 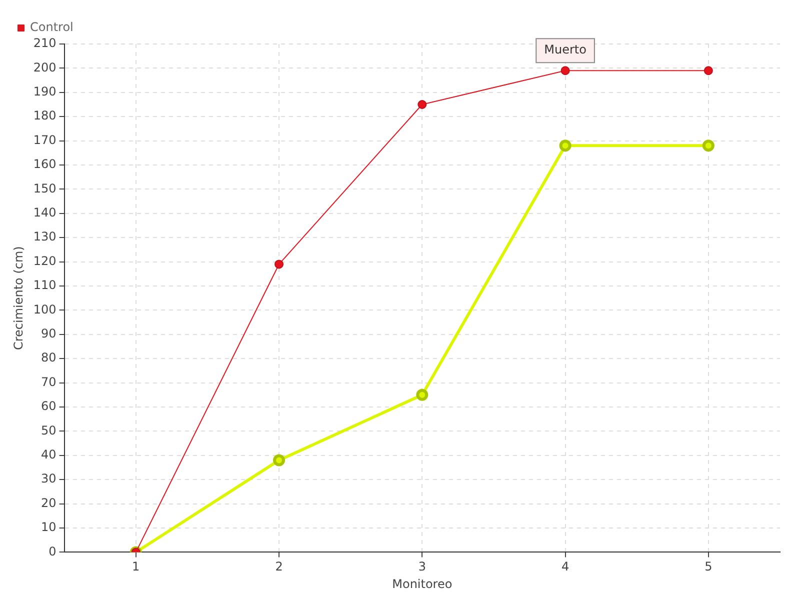 I want to click on y-tick-label: 10, so click(x=48, y=527).